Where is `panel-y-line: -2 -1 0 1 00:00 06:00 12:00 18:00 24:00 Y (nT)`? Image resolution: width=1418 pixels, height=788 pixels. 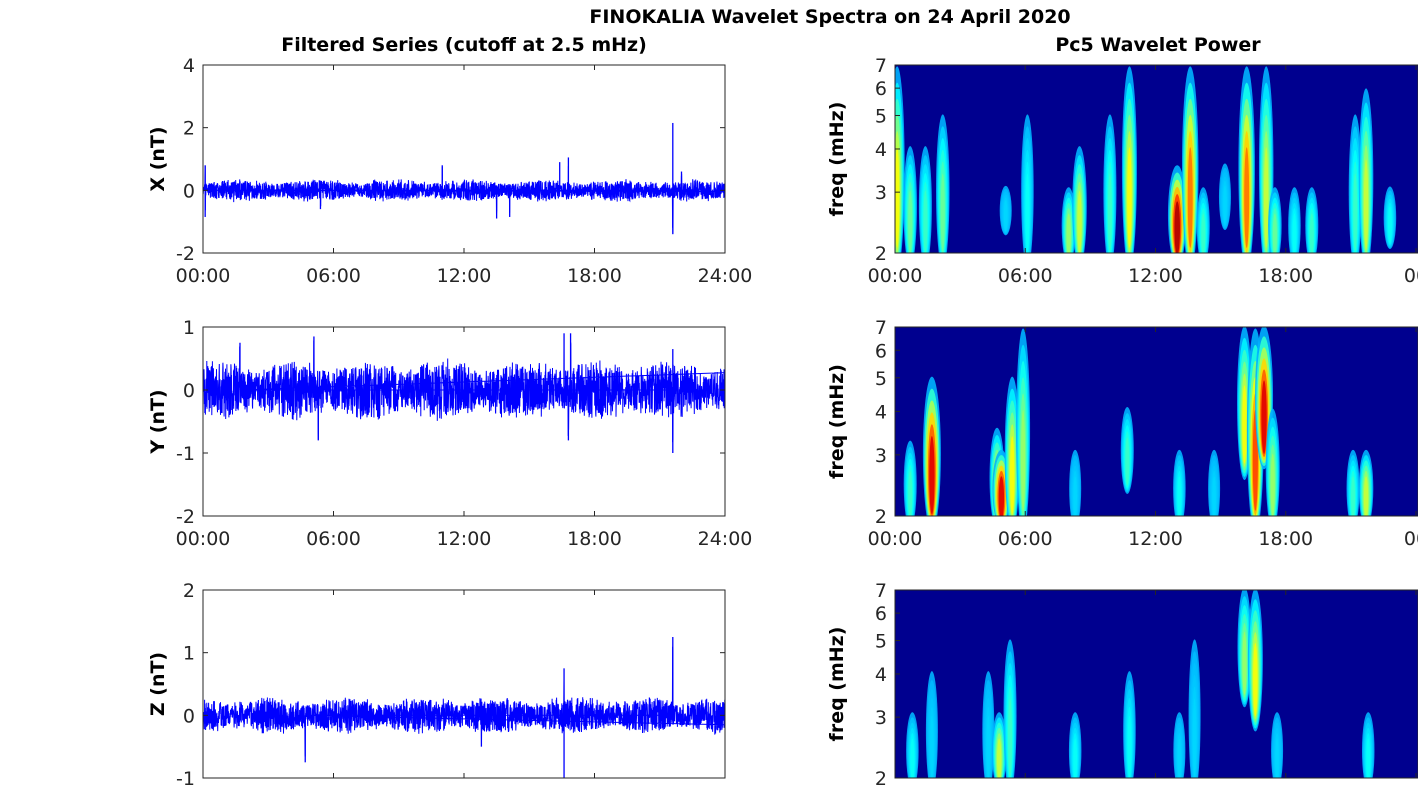
panel-y-line: -2 -1 0 1 00:00 06:00 12:00 18:00 24:00 Y (nT) is located at coordinates (449, 433).